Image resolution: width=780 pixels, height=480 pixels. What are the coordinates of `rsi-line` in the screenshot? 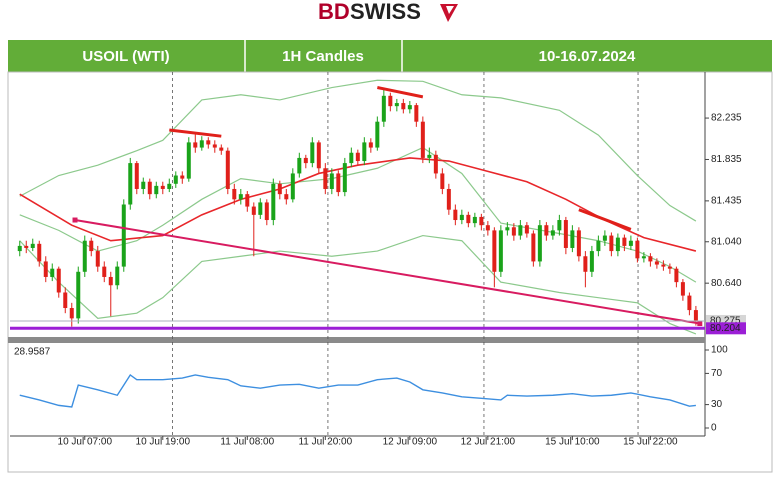 It's located at (357, 390).